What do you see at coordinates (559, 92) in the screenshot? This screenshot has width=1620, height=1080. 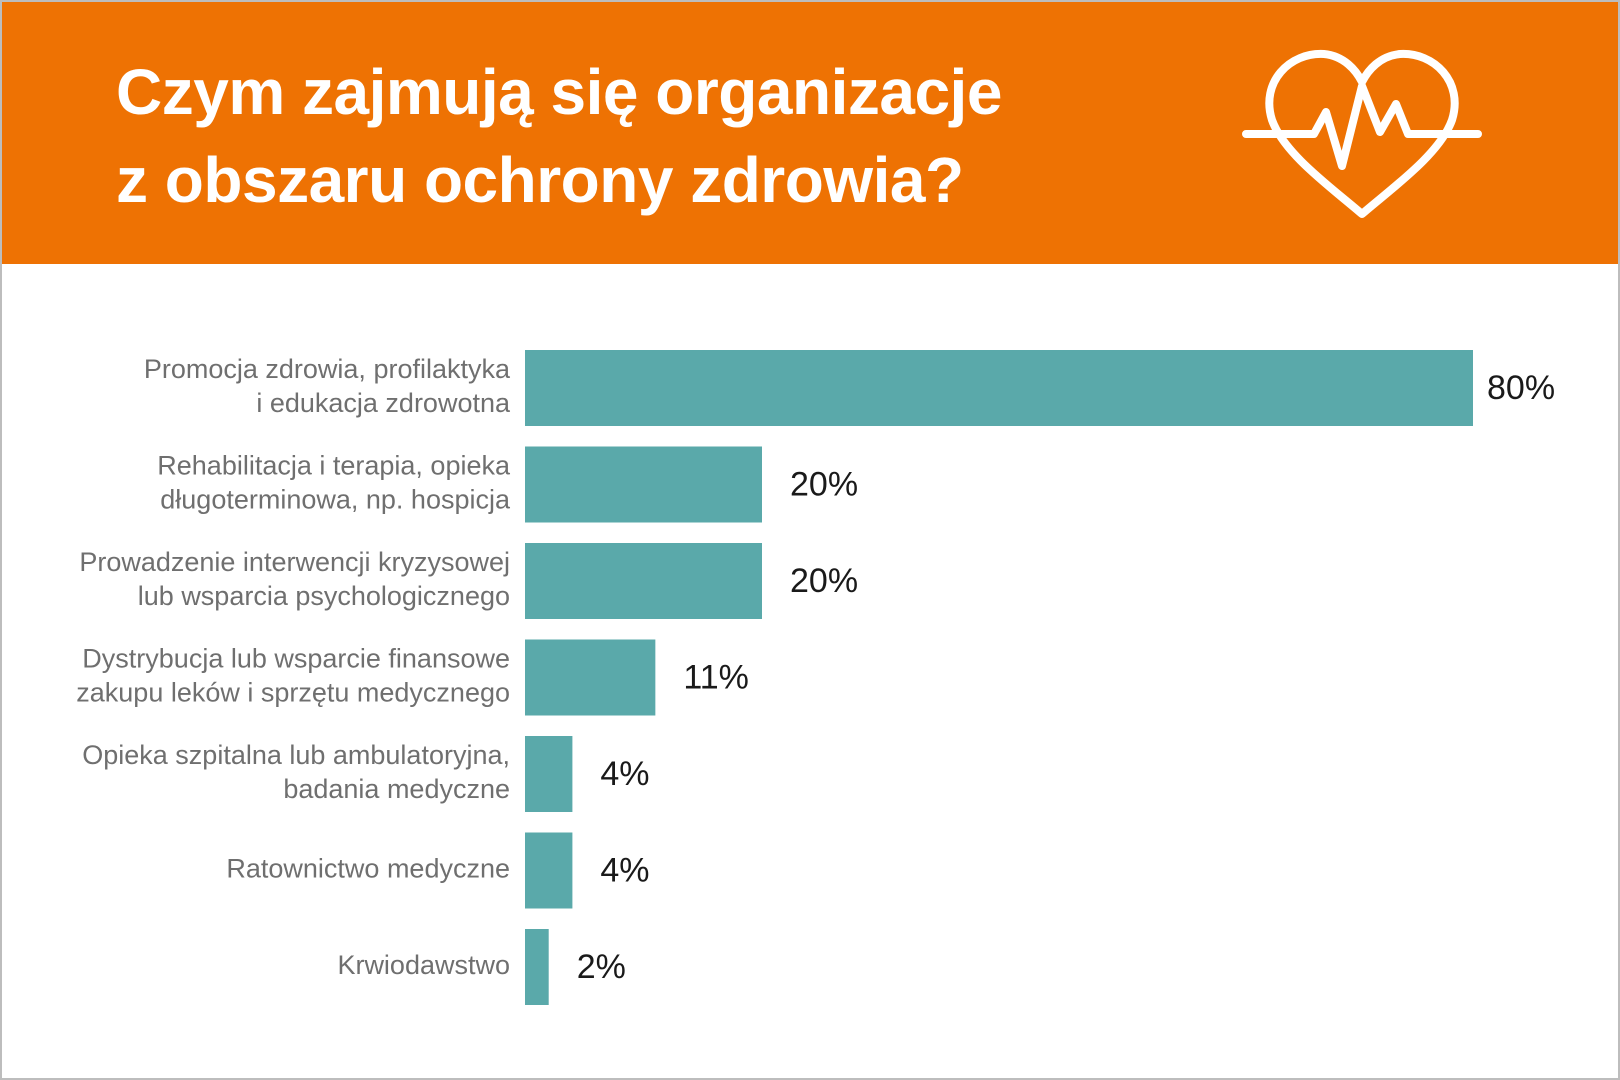 I see `title-line-1: Czym zajmują się organizacje` at bounding box center [559, 92].